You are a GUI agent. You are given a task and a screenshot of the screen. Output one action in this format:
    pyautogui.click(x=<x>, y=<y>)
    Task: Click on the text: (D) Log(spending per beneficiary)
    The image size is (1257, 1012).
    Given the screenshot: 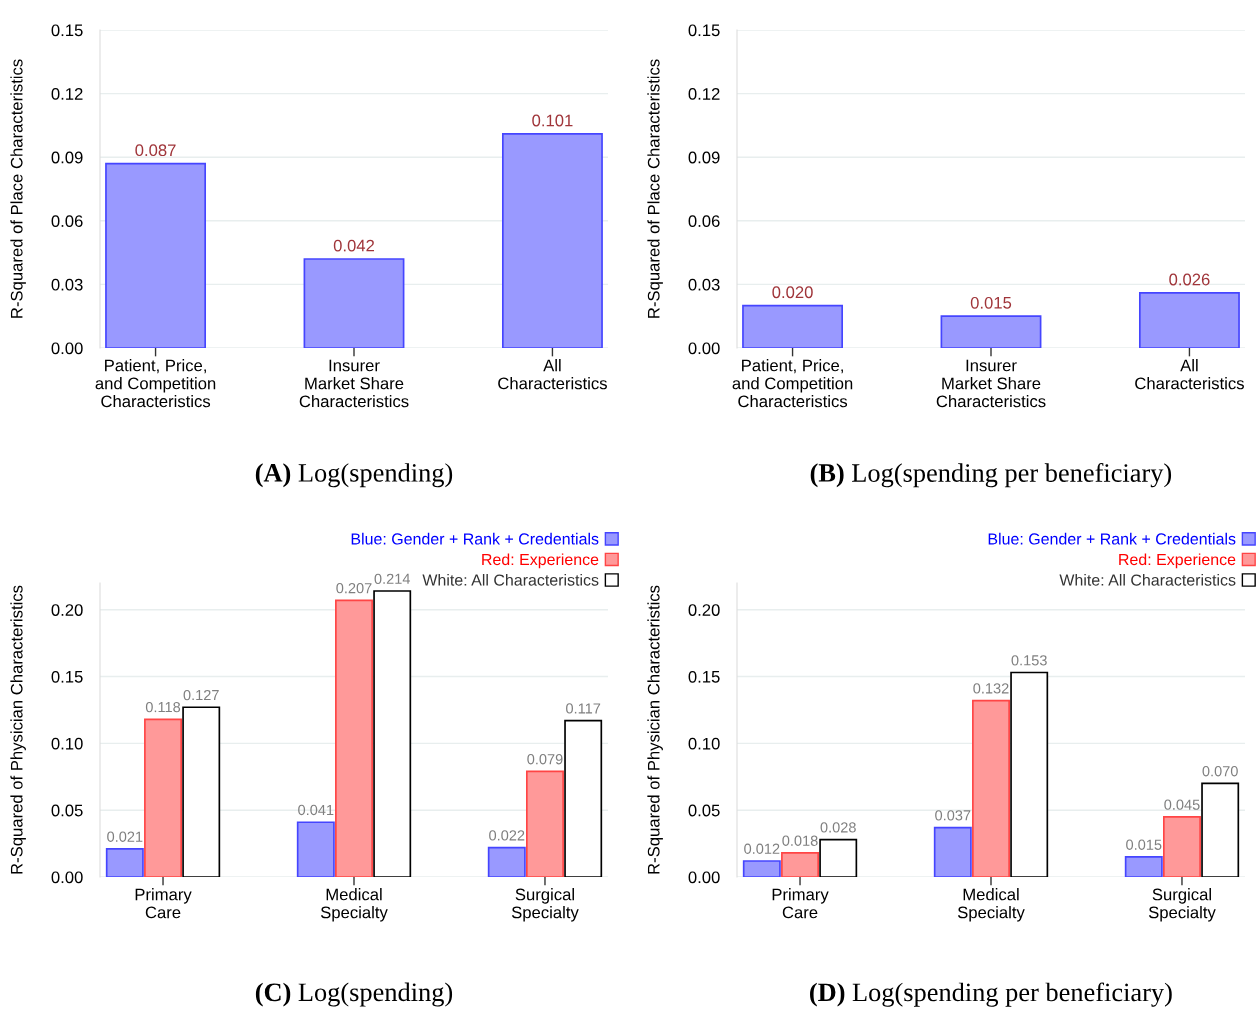 What is the action you would take?
    pyautogui.click(x=991, y=994)
    